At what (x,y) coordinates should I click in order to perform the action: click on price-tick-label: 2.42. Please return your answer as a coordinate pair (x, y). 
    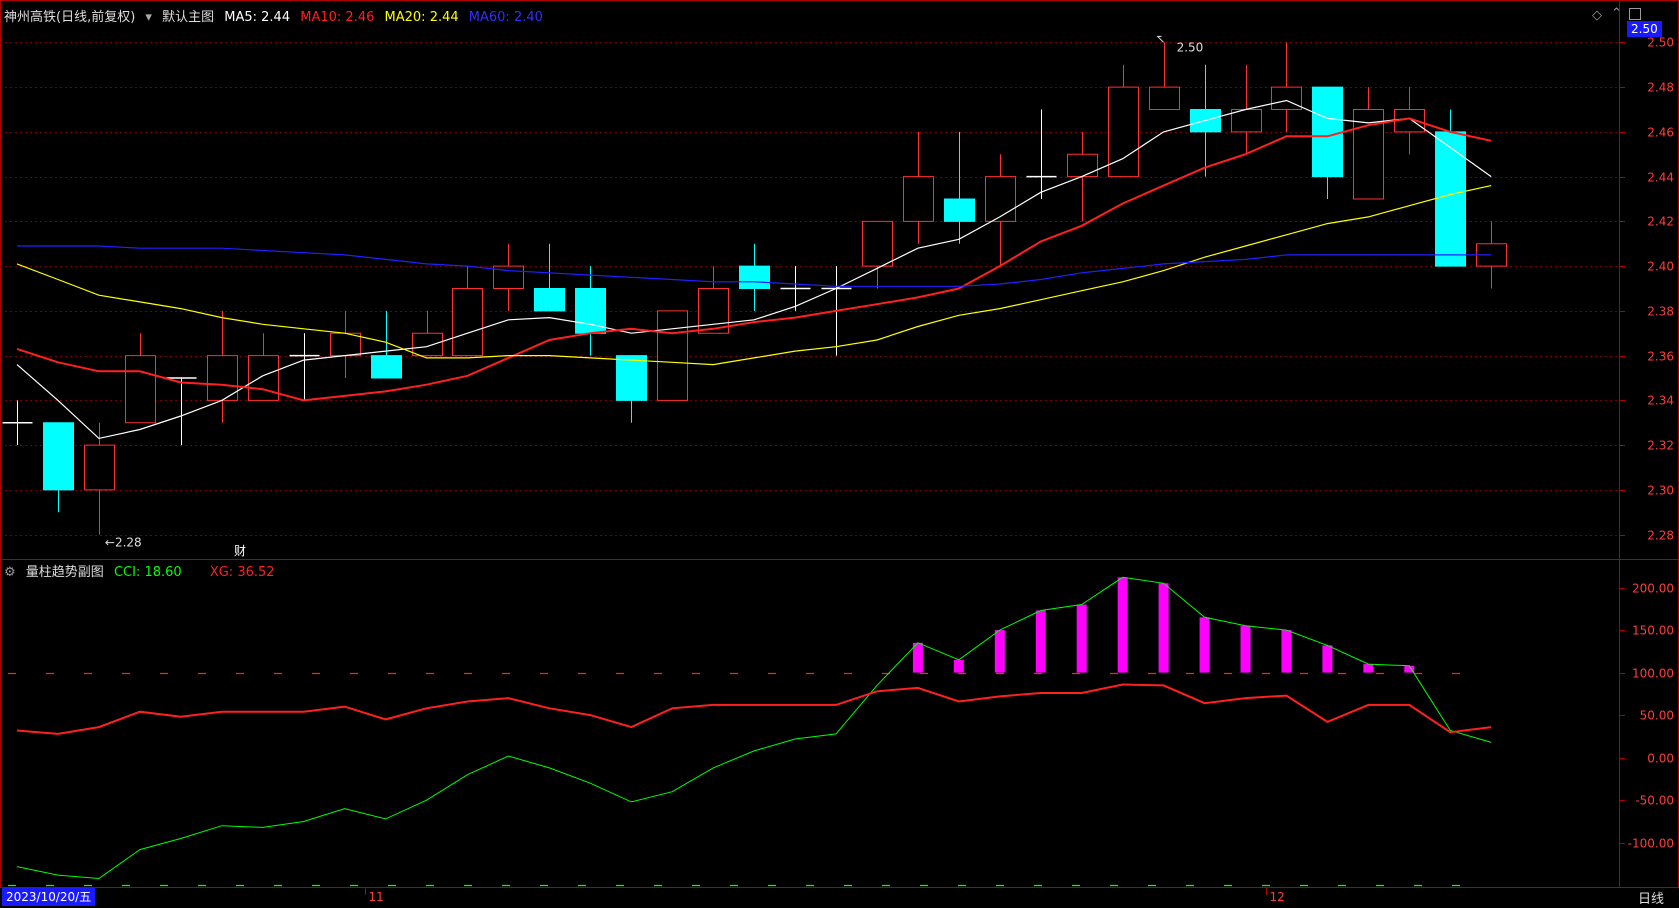
    Looking at the image, I should click on (1660, 222).